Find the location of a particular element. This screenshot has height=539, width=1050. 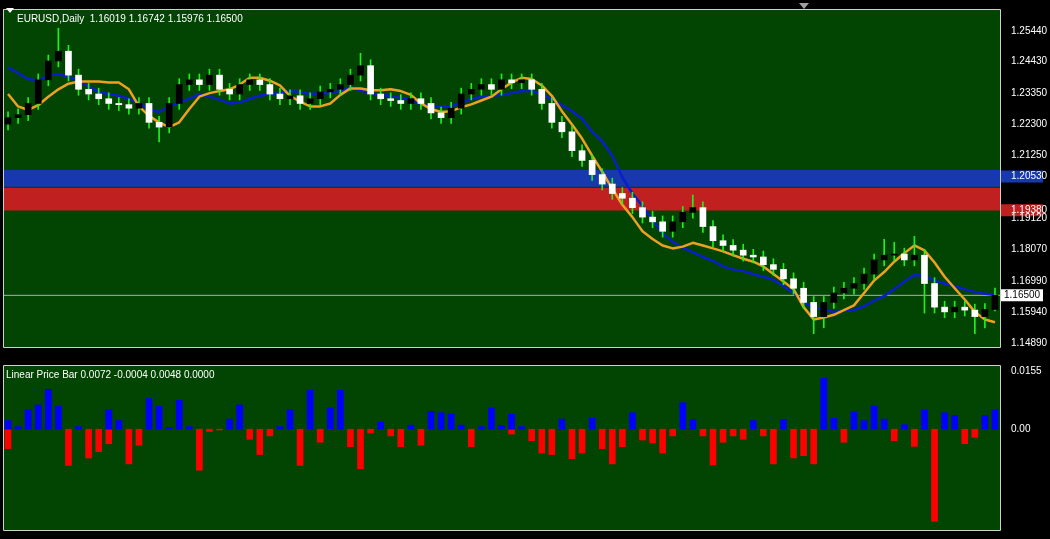

y-tick-label: 1.15940 is located at coordinates (1029, 311).